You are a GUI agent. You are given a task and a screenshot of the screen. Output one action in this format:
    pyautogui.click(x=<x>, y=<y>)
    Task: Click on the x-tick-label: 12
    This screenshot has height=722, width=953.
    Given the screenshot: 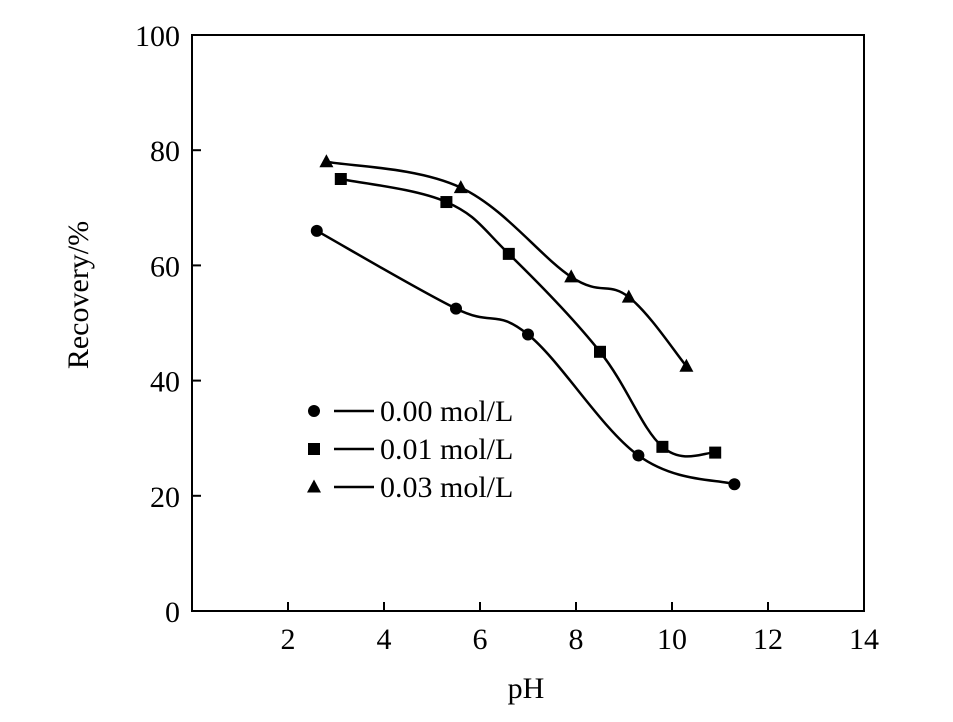 What is the action you would take?
    pyautogui.click(x=768, y=639)
    